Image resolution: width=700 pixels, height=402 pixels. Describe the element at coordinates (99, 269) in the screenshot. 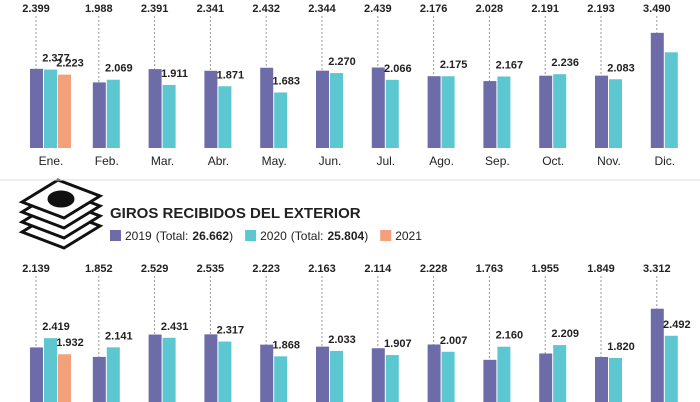

I see `value-label: 1.852` at that location.